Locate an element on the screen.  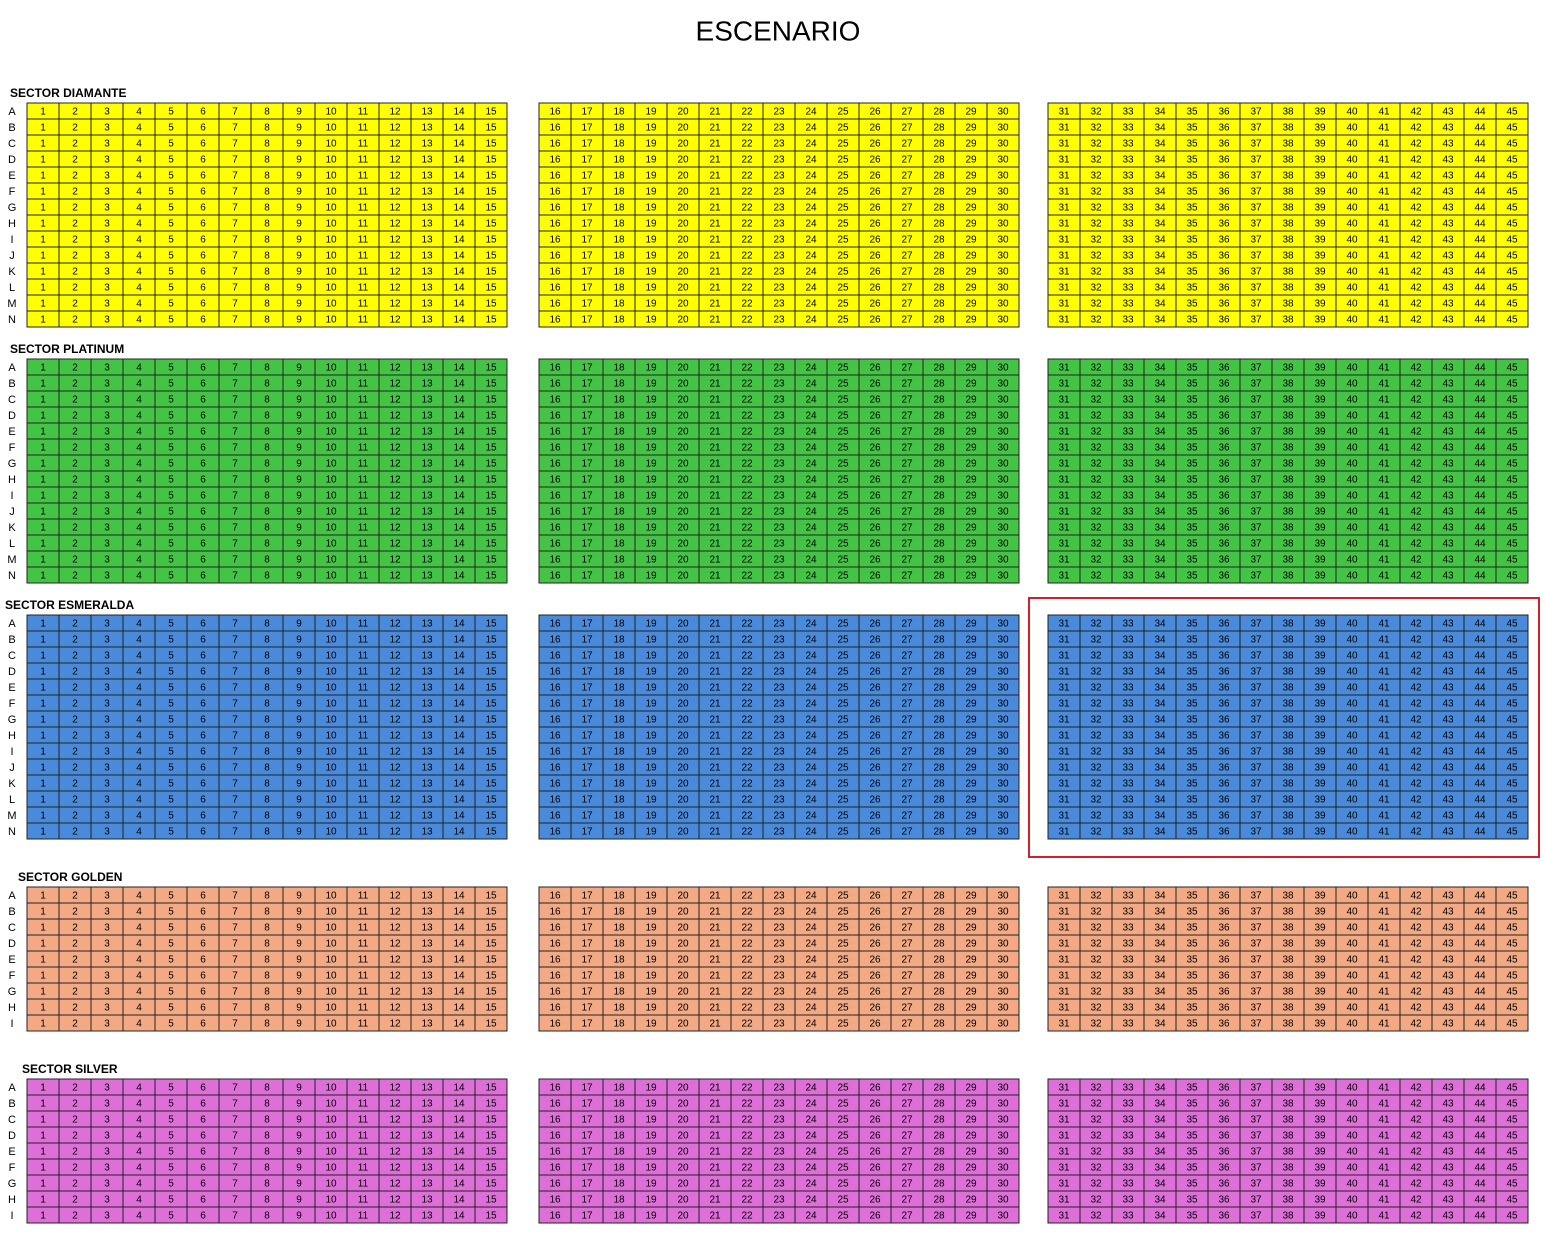
seat-number: 27 is located at coordinates (907, 912).